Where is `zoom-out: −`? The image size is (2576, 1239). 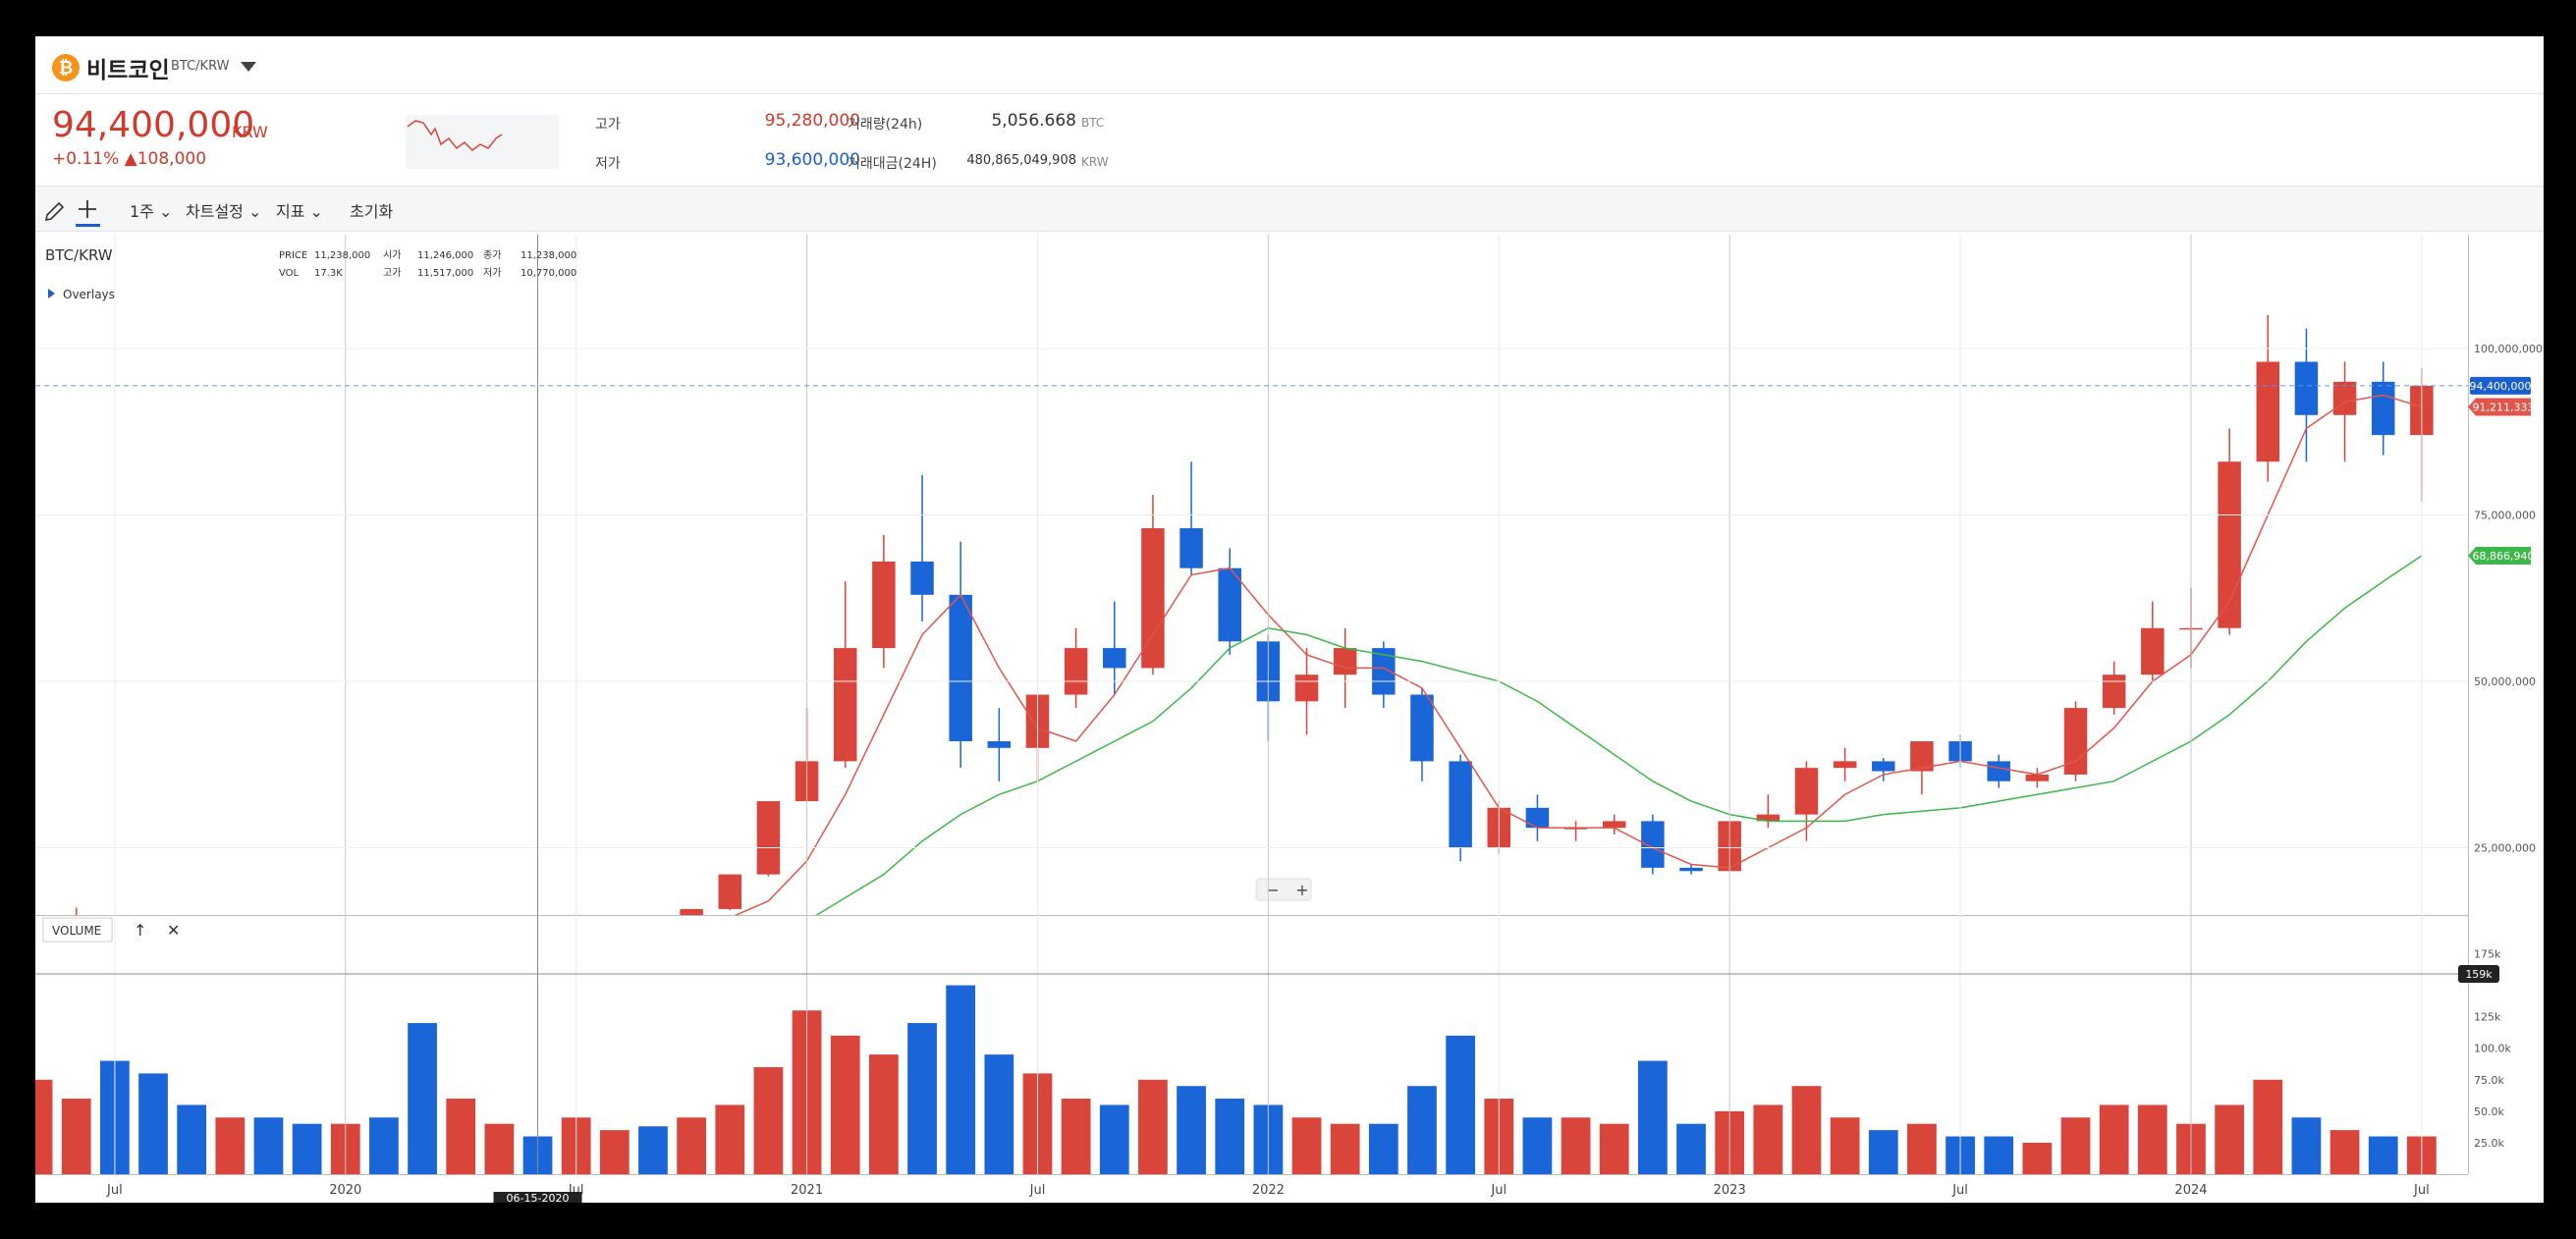 zoom-out: − is located at coordinates (1272, 890).